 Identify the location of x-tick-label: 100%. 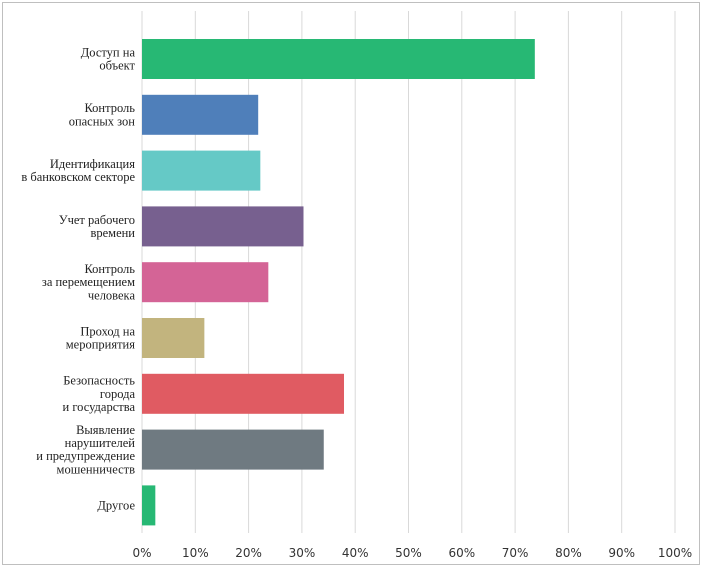
(675, 553).